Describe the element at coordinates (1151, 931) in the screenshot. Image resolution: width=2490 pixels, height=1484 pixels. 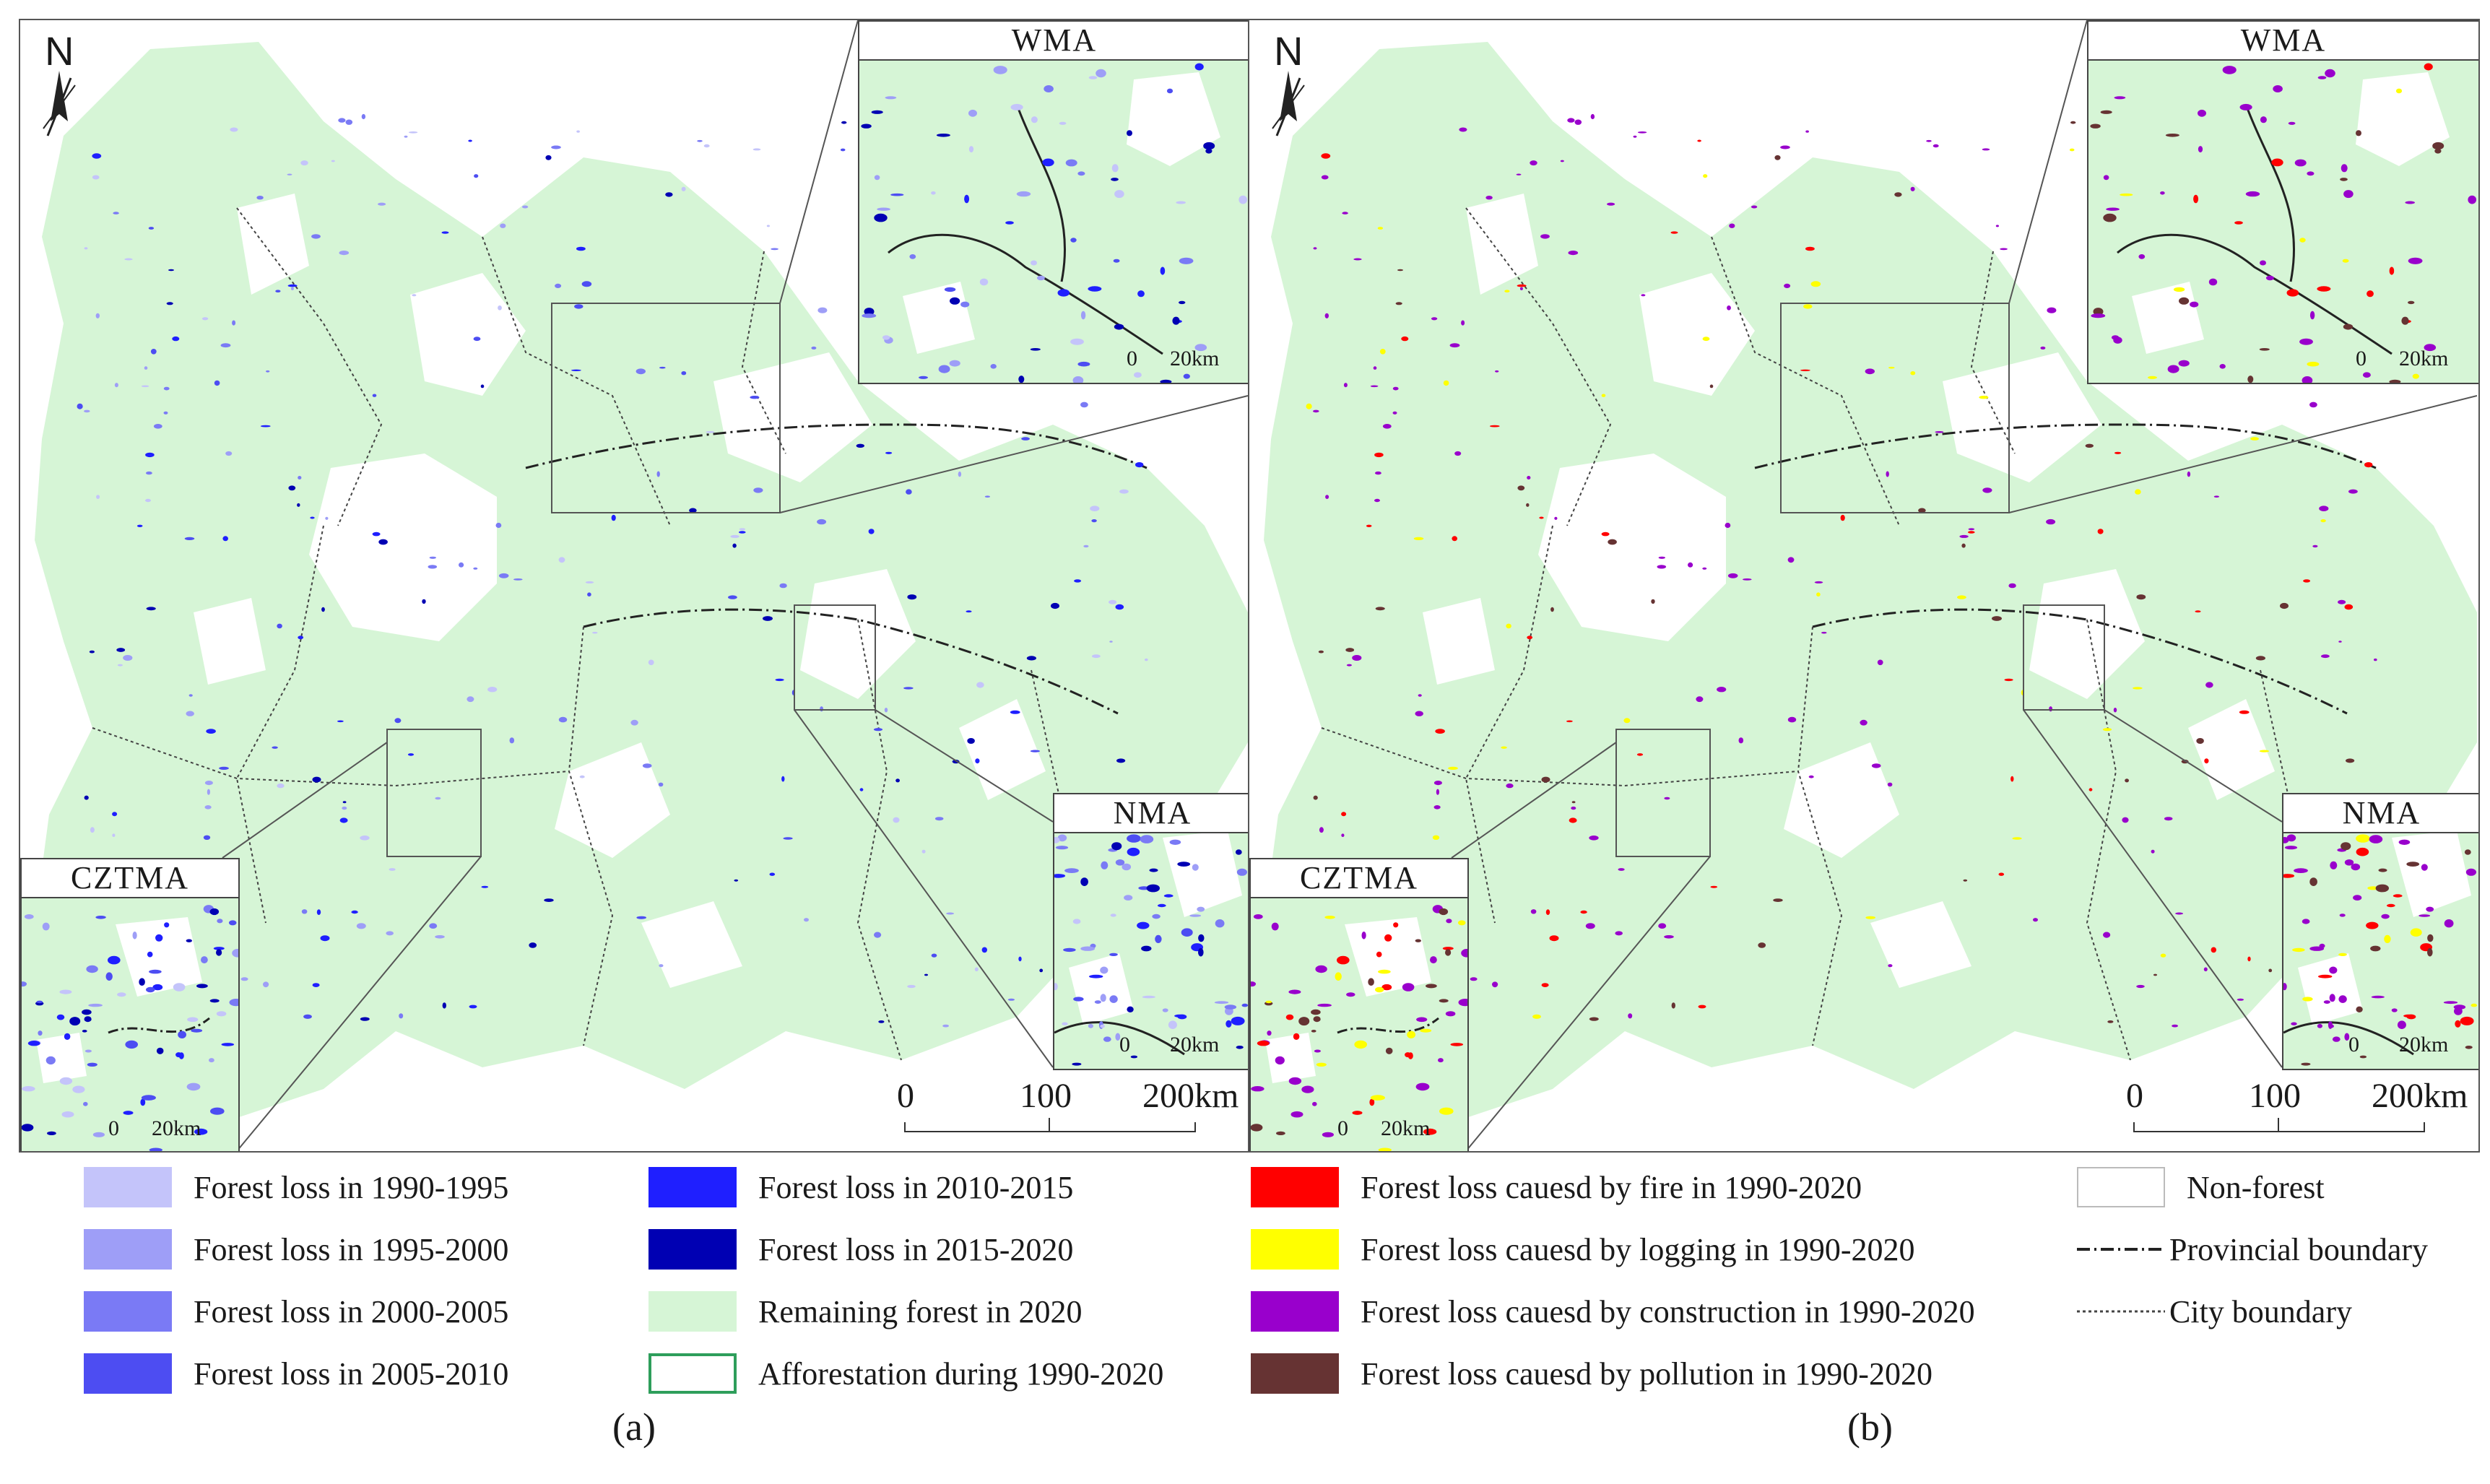
I see `inset-nma-map` at that location.